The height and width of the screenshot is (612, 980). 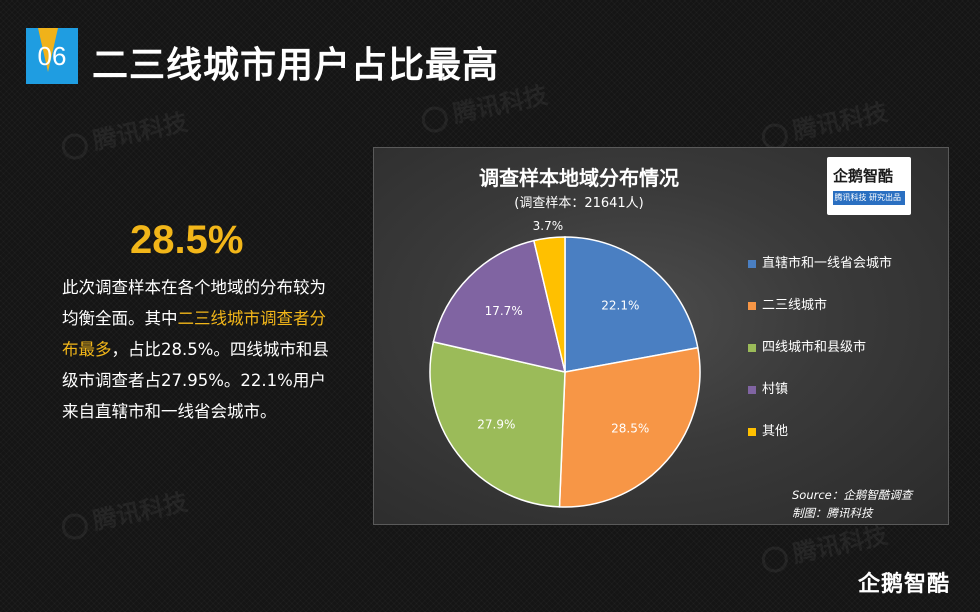 What do you see at coordinates (824, 122) in the screenshot?
I see `watermark-3: 腾讯科技` at bounding box center [824, 122].